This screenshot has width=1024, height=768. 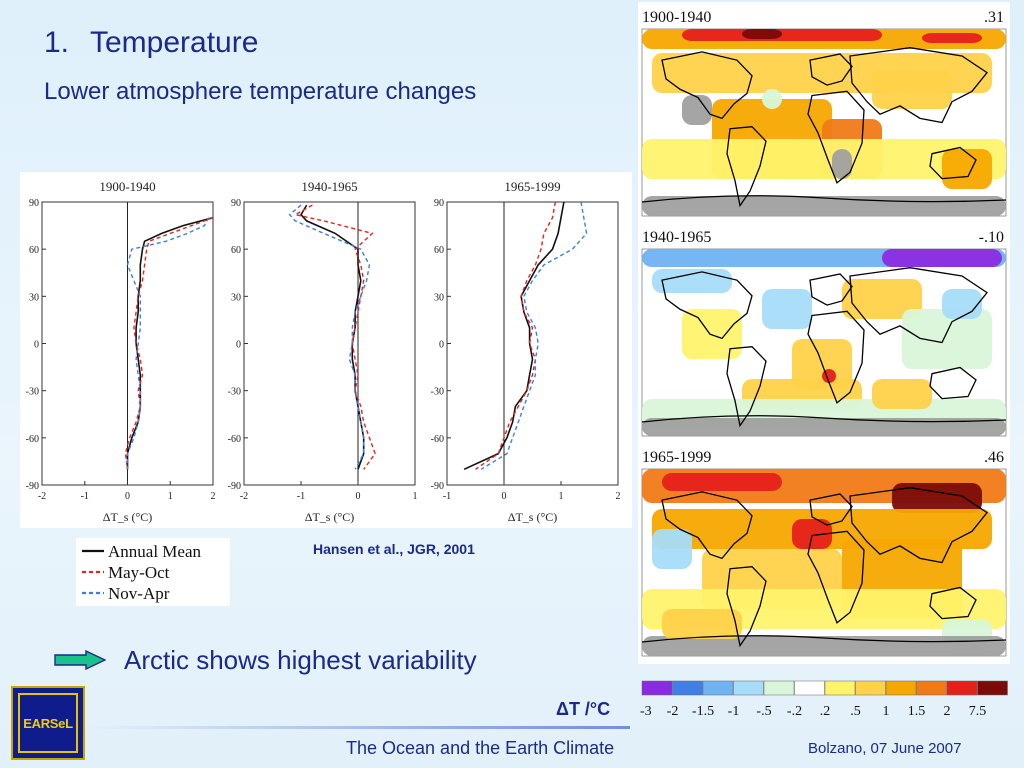 I want to click on y-tick-label-1-6: -90, so click(x=234, y=486).